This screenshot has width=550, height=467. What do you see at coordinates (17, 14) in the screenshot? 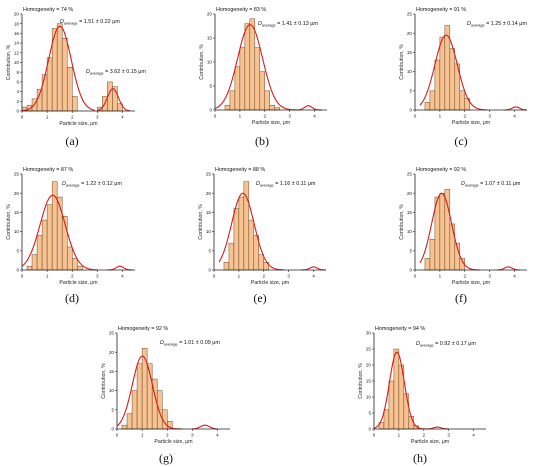
I see `y-tick-label: 20` at bounding box center [17, 14].